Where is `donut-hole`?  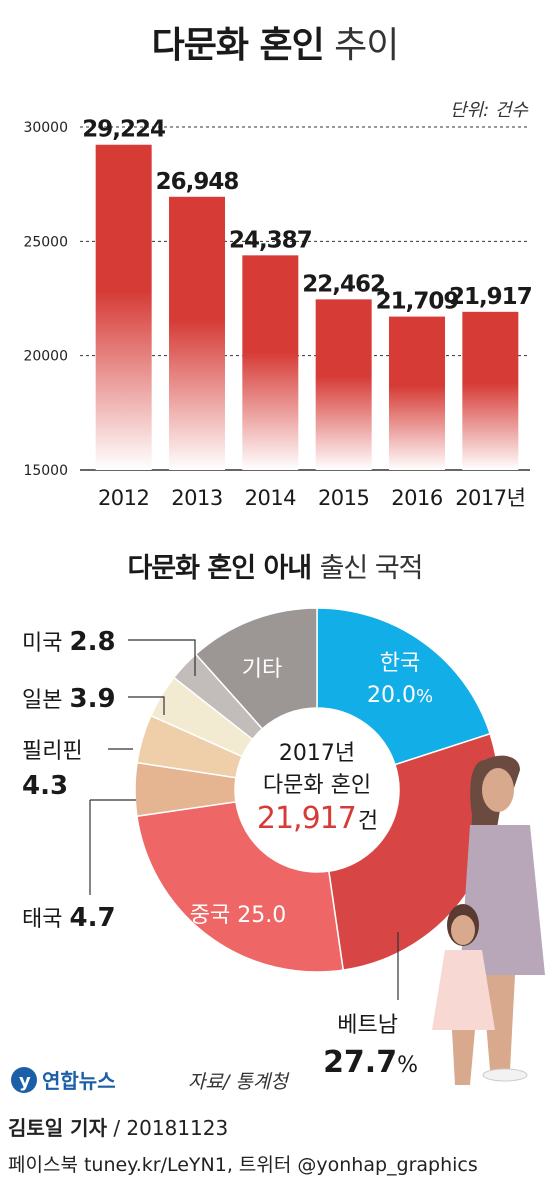
donut-hole is located at coordinates (317, 790).